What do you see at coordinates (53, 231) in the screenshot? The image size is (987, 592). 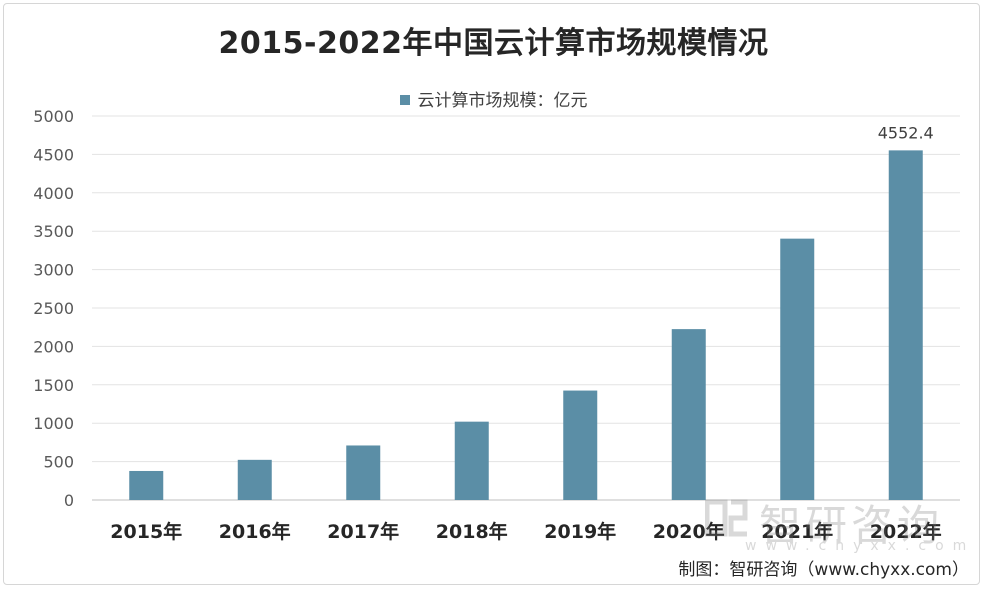 I see `y-tick-label: 3500` at bounding box center [53, 231].